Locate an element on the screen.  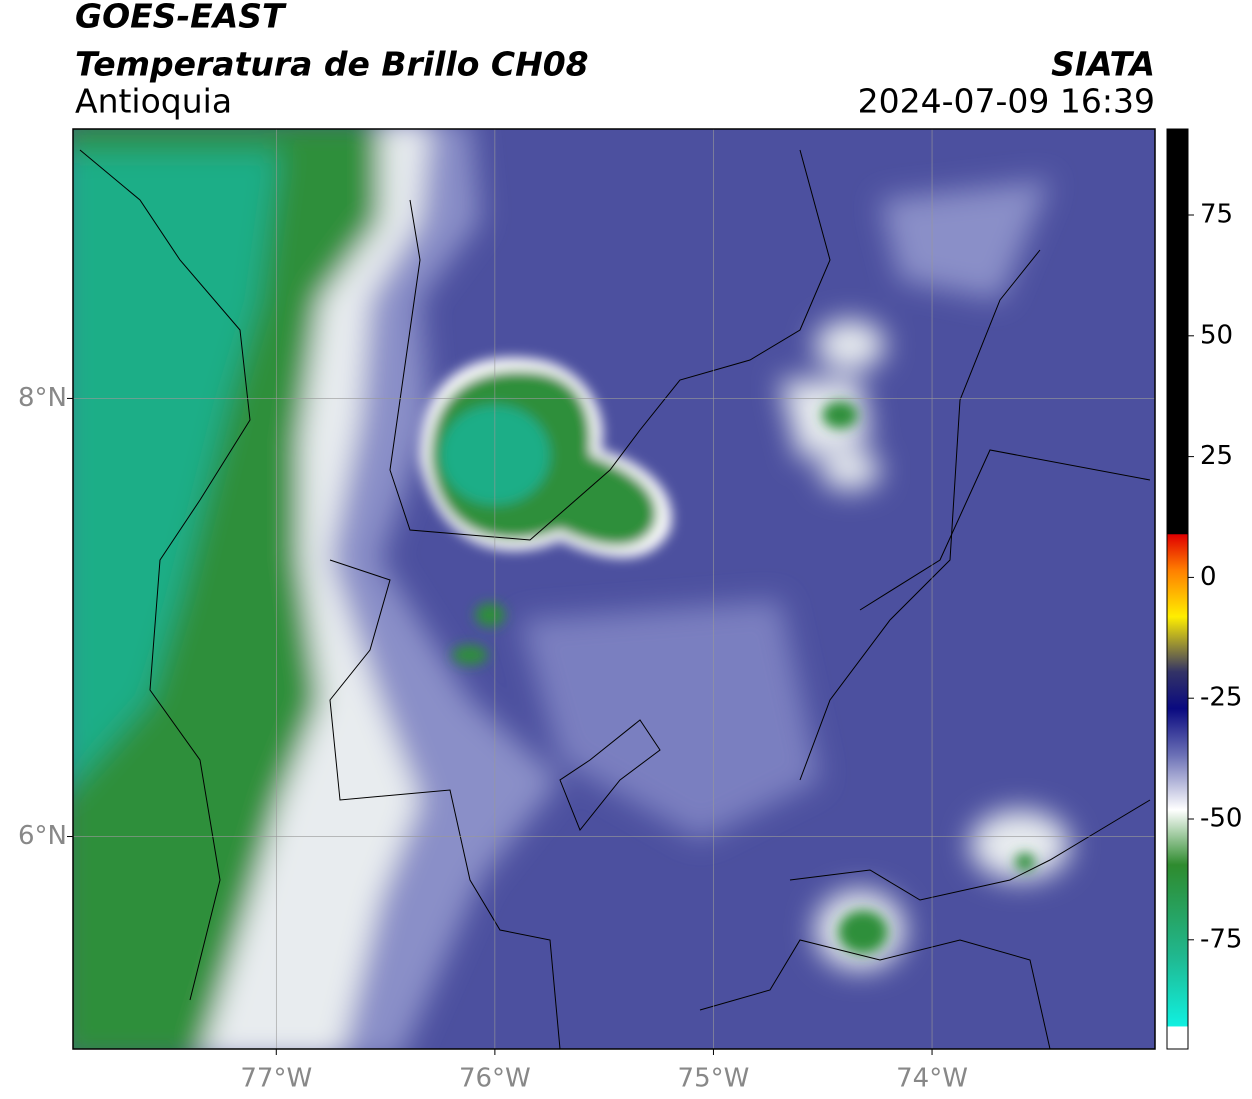
datetime: 2024-07-09 16:39 is located at coordinates (1006, 101).